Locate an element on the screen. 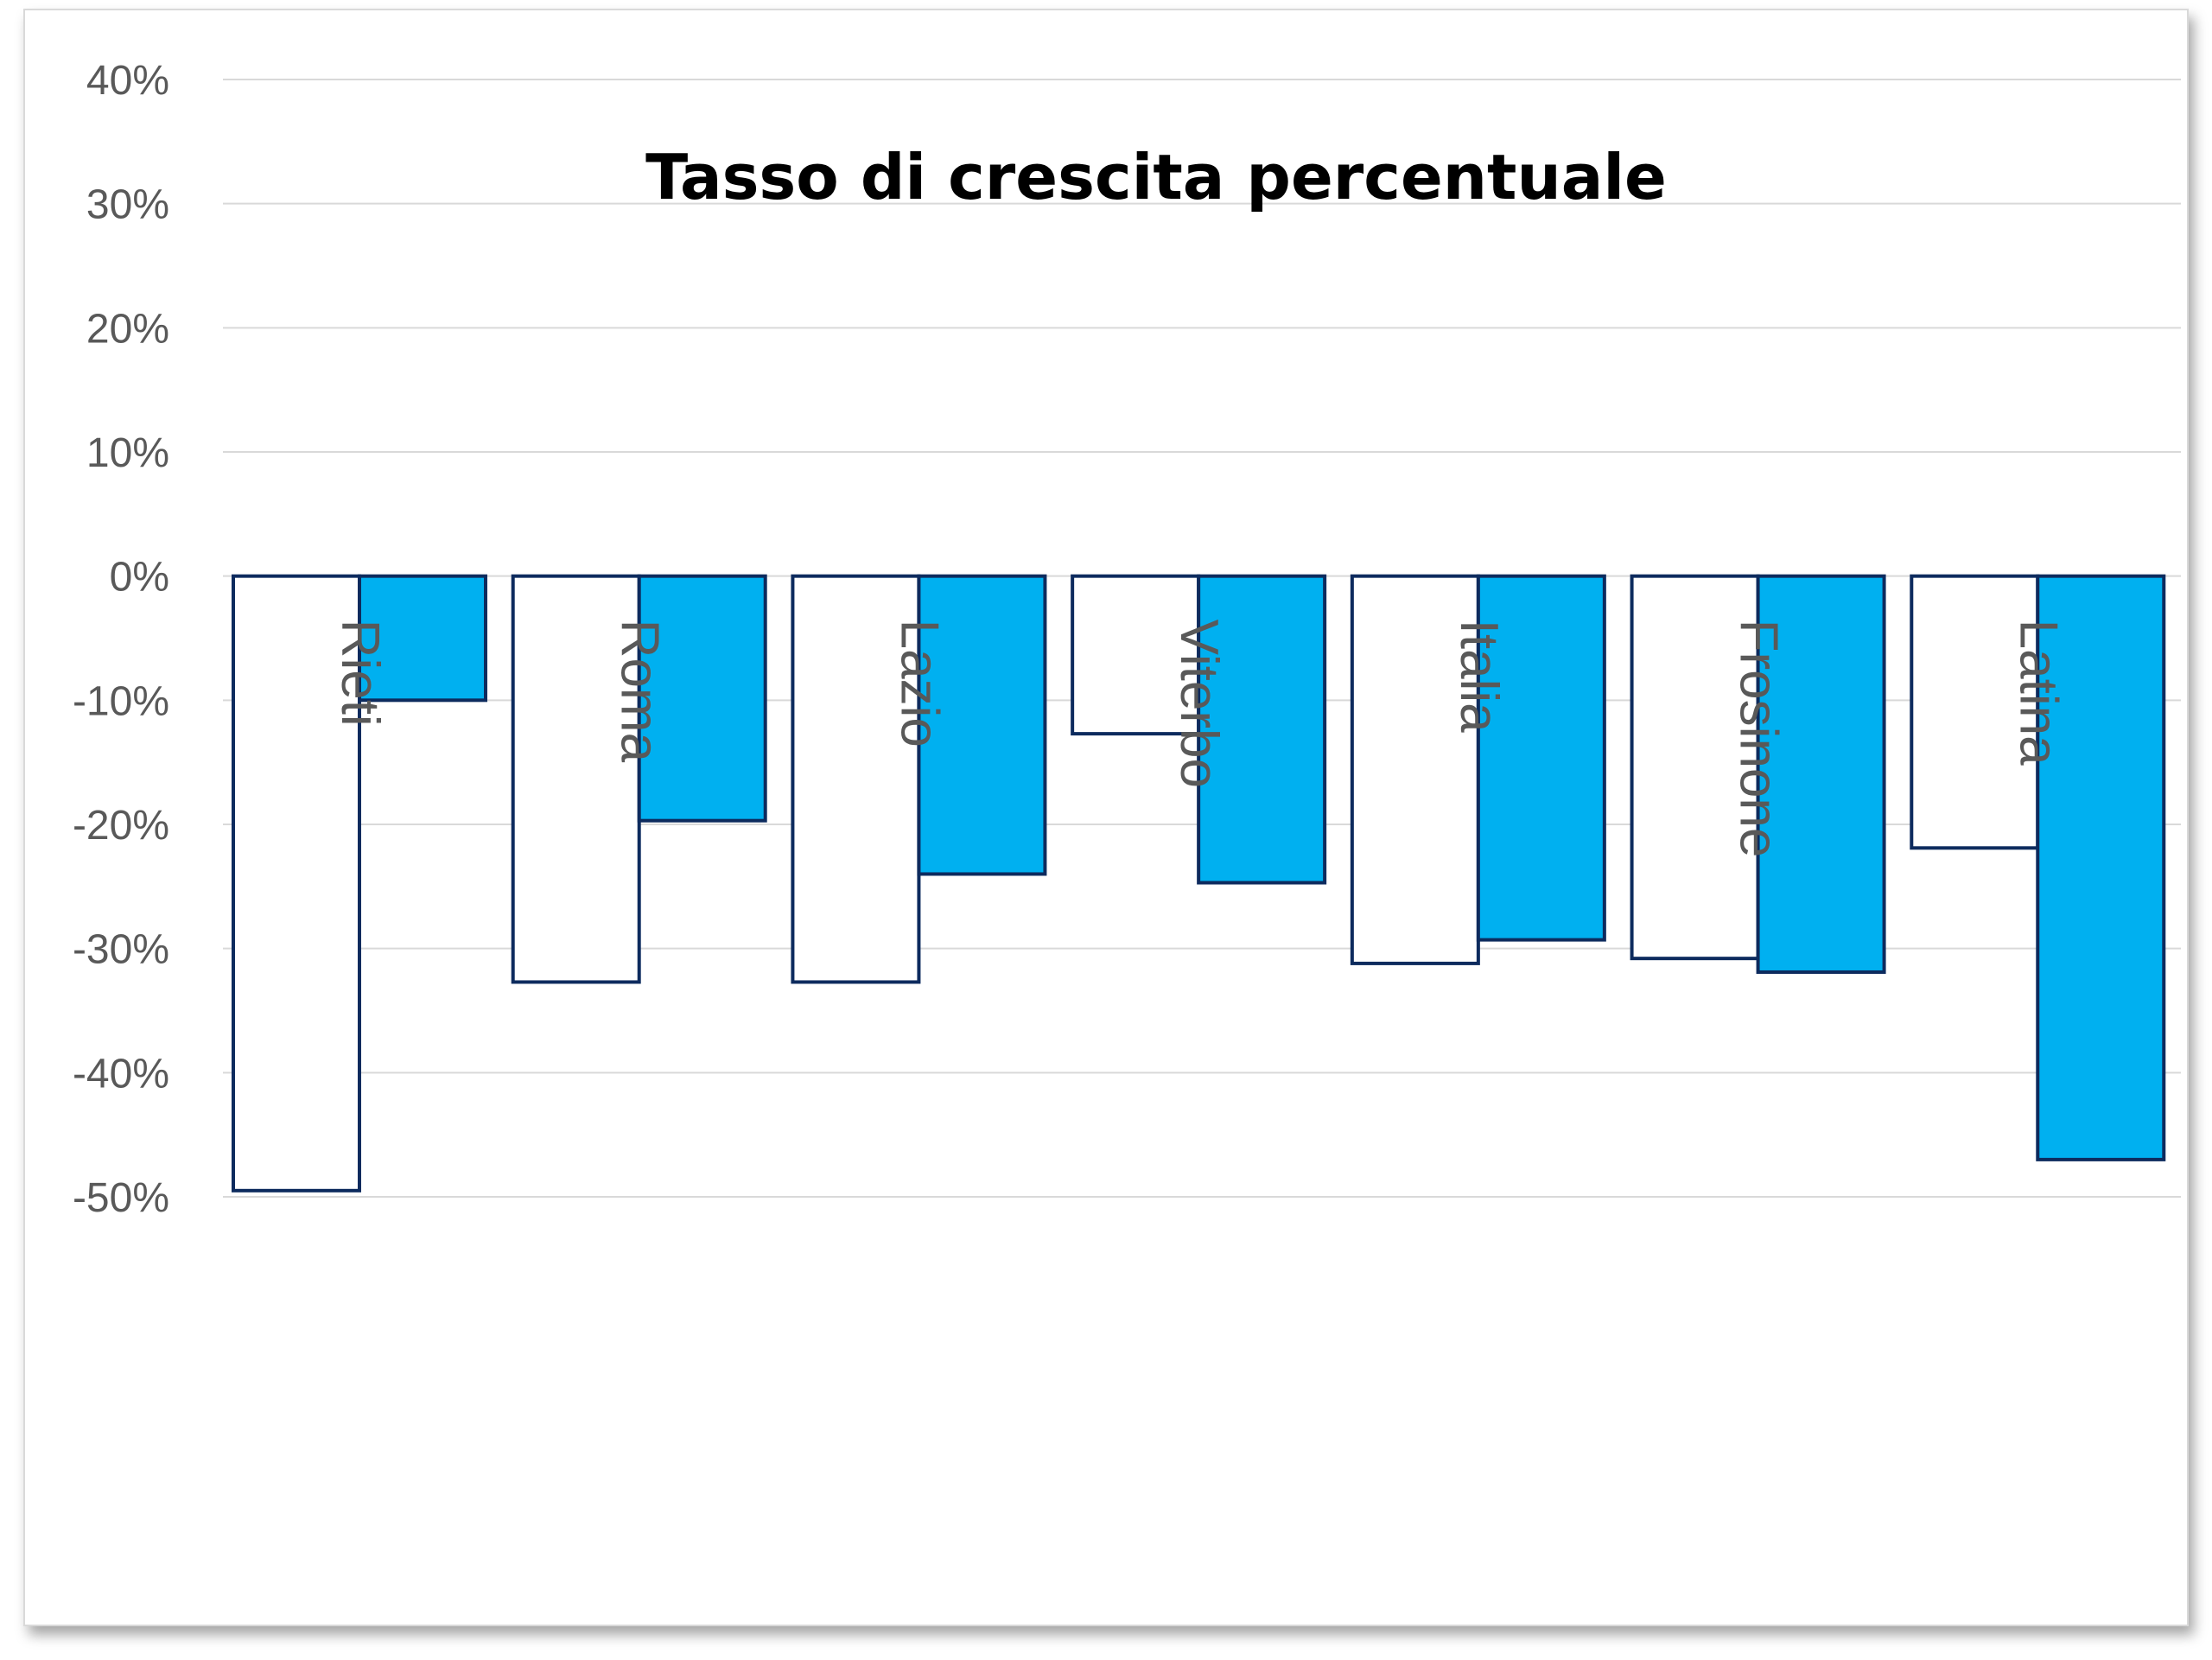 This screenshot has width=2212, height=1660. y-tick-label: -10% is located at coordinates (121, 701).